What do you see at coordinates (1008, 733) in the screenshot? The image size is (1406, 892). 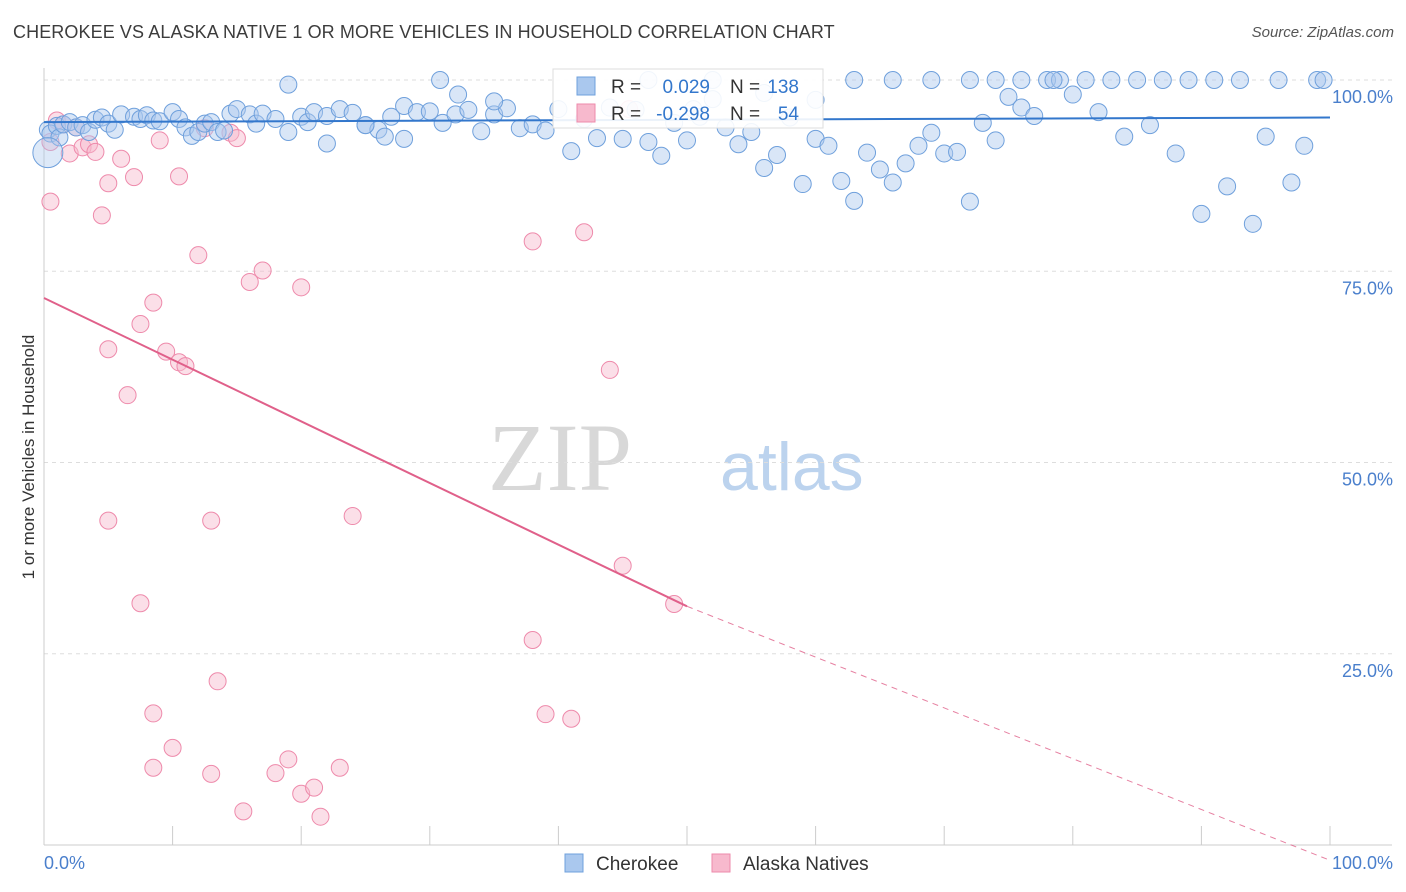 I see `alaska-trend-extension` at bounding box center [1008, 733].